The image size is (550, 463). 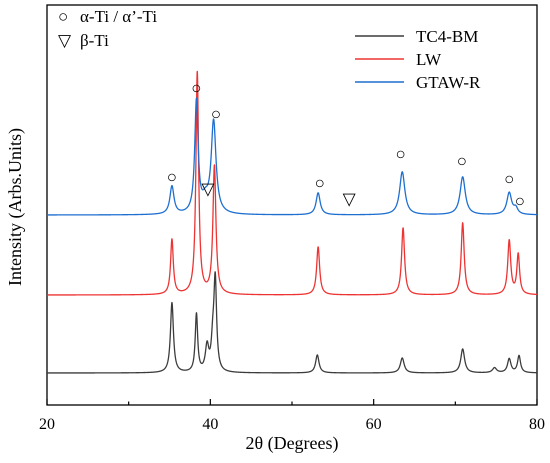 What do you see at coordinates (291, 443) in the screenshot?
I see `x-axis-title: 2θ (Degrees)` at bounding box center [291, 443].